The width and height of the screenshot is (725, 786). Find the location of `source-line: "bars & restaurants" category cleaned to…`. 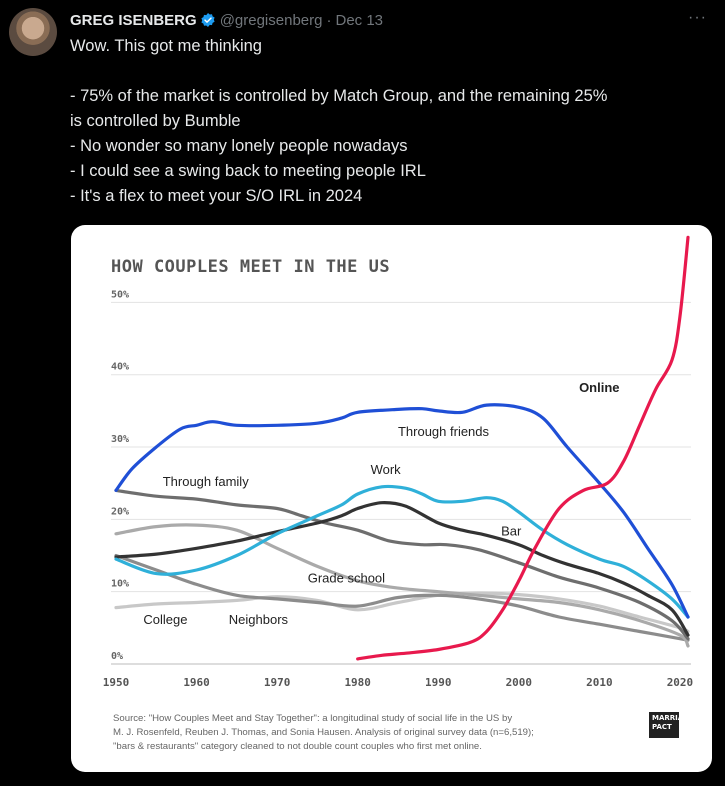

source-line: "bars & restaurants" category cleaned to… is located at coordinates (297, 746).